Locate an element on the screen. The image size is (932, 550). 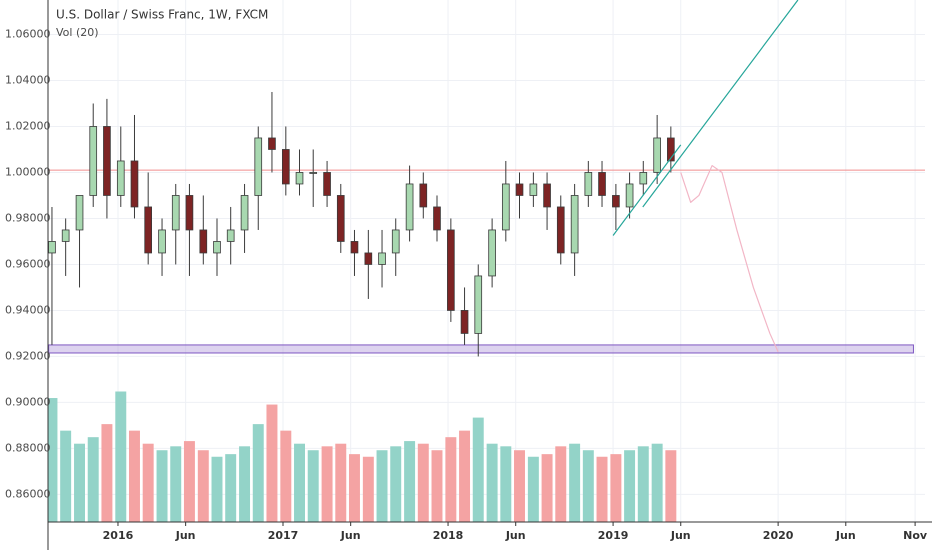
y-tick-label: 0.92000 is located at coordinates (28, 355).